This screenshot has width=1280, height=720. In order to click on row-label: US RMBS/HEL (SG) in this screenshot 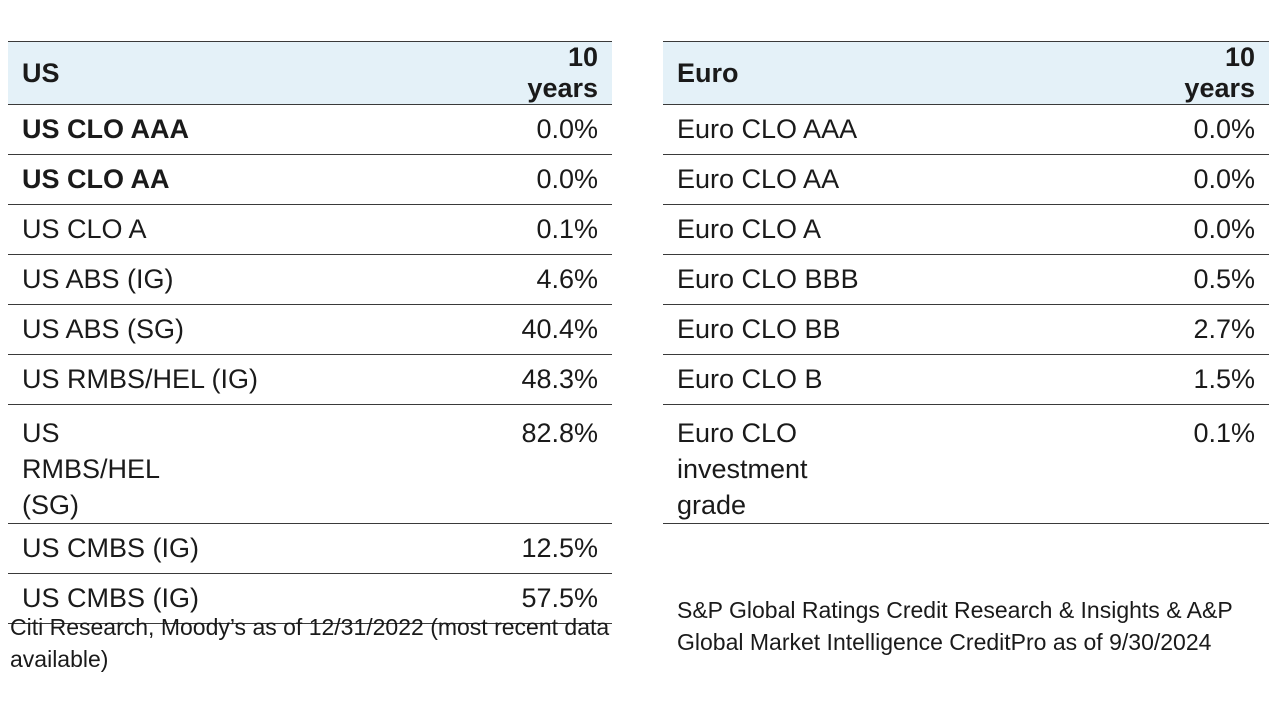, I will do `click(252, 464)`.